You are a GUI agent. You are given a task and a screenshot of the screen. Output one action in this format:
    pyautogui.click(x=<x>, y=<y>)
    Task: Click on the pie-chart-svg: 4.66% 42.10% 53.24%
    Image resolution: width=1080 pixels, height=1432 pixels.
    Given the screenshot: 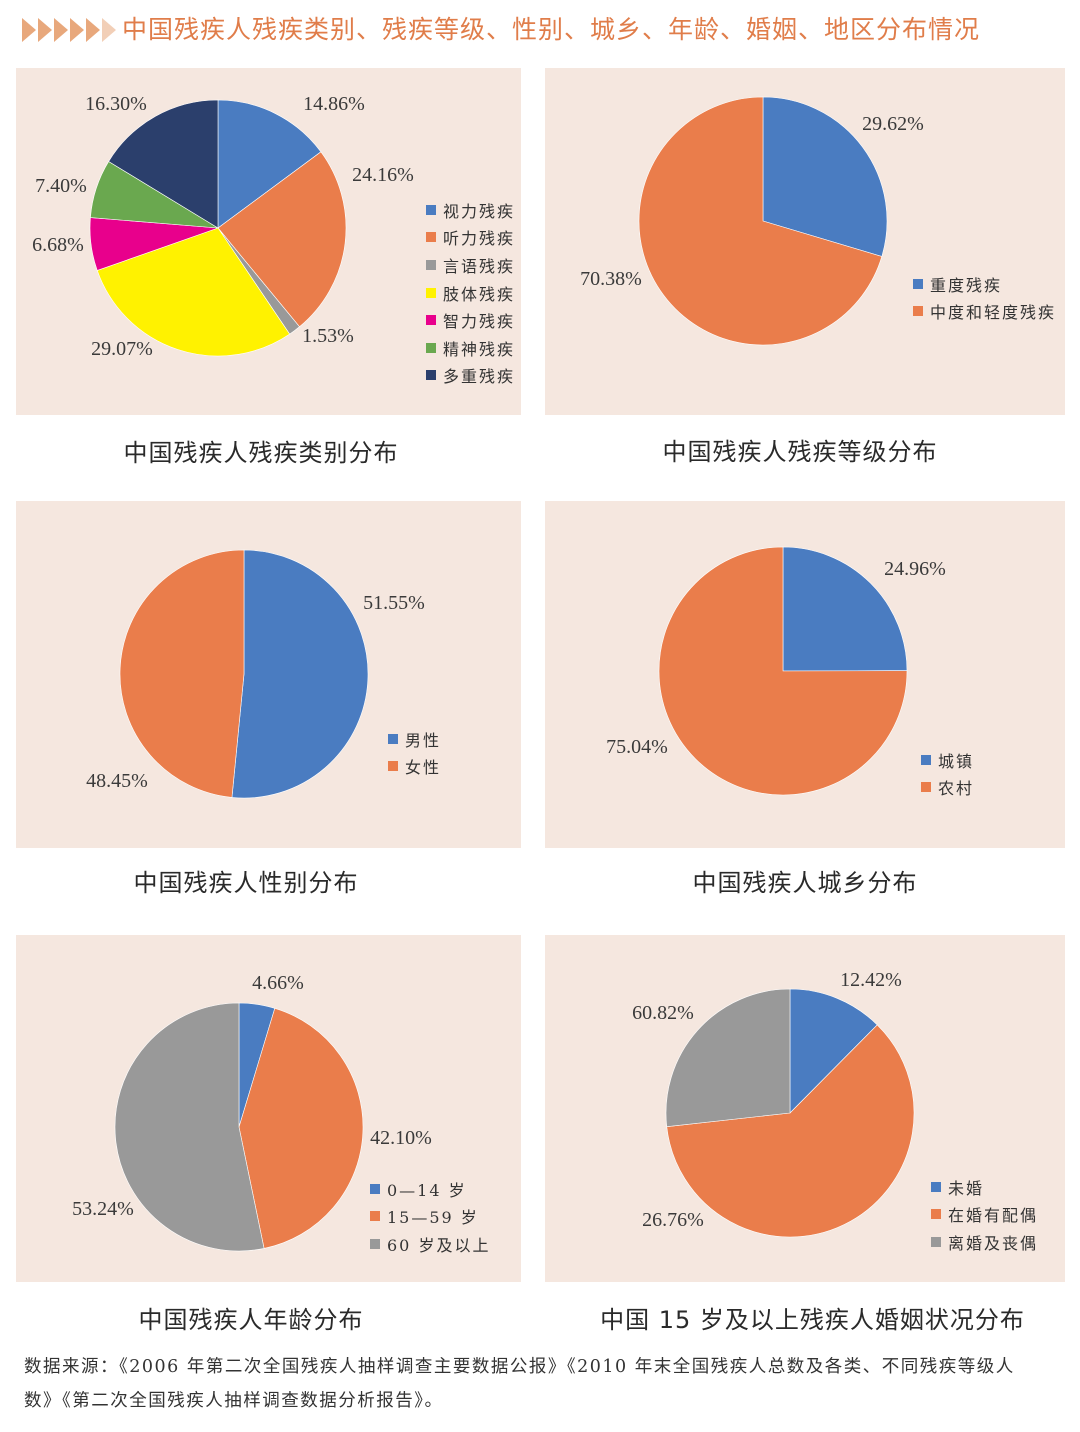 What is the action you would take?
    pyautogui.click(x=252, y=1112)
    